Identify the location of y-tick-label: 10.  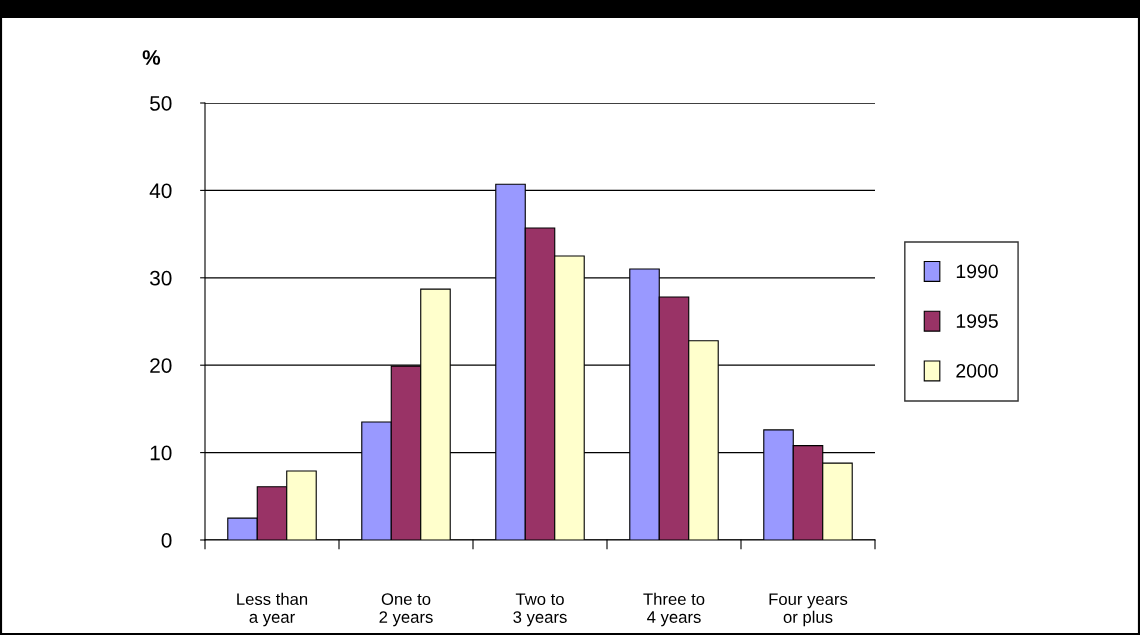
(161, 453).